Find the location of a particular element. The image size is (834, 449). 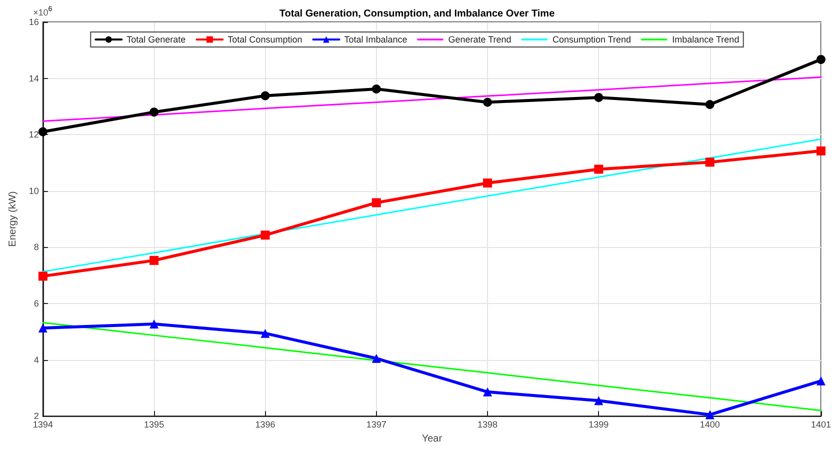

y-tick-label: 4 is located at coordinates (36, 359).